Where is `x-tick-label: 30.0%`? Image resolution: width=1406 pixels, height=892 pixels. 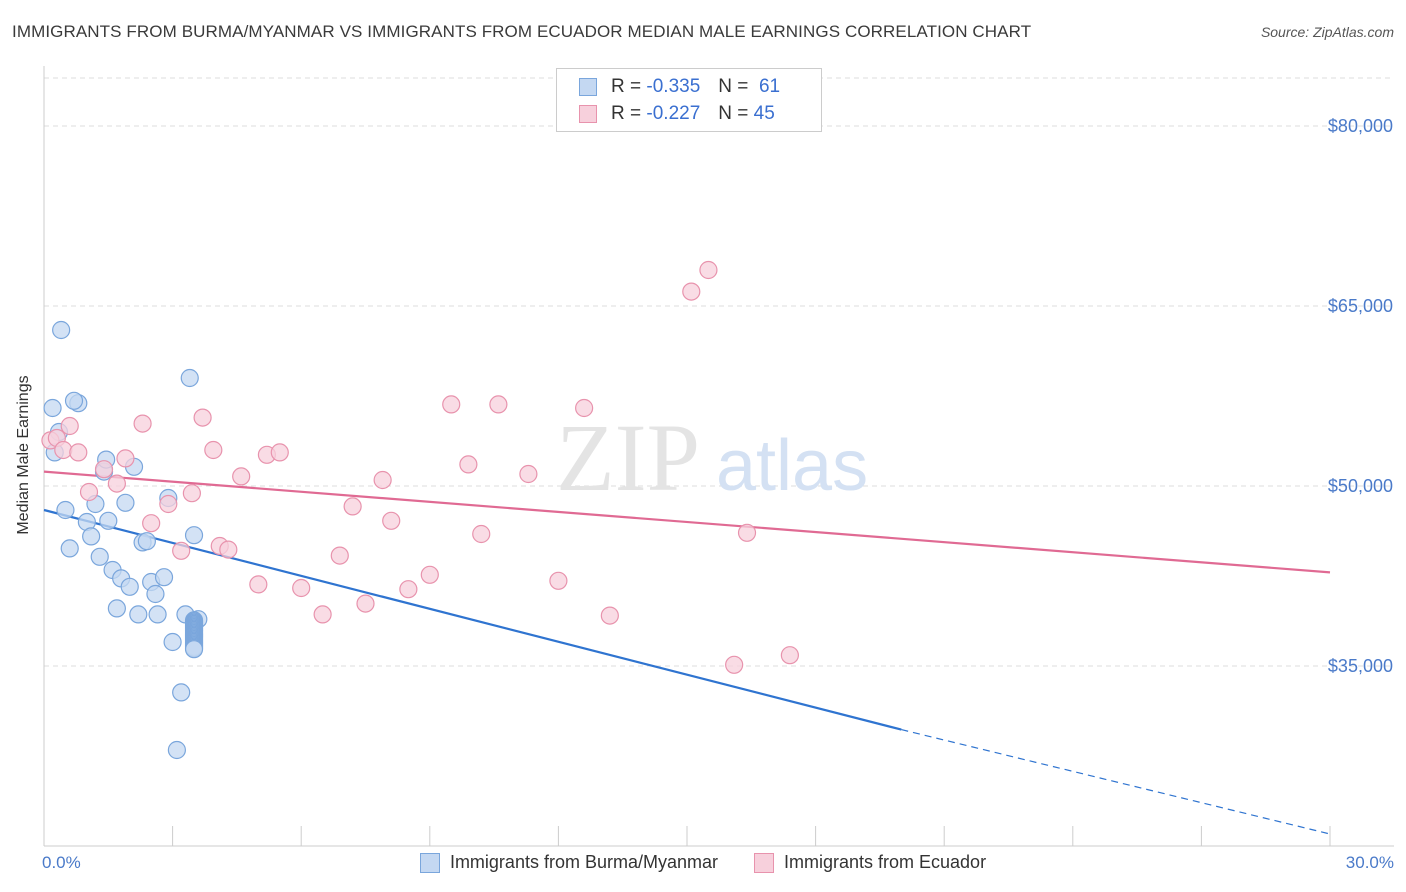 x-tick-label: 30.0% is located at coordinates (1370, 862).